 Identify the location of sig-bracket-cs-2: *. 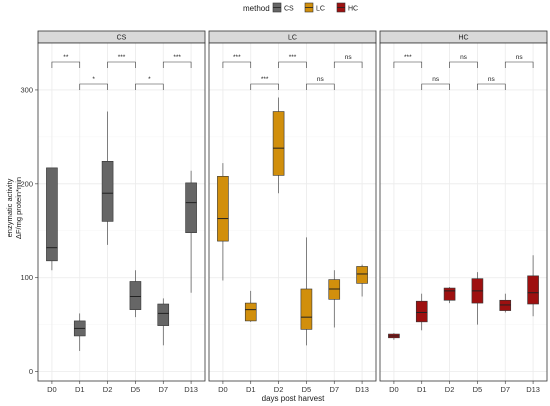
(93, 83).